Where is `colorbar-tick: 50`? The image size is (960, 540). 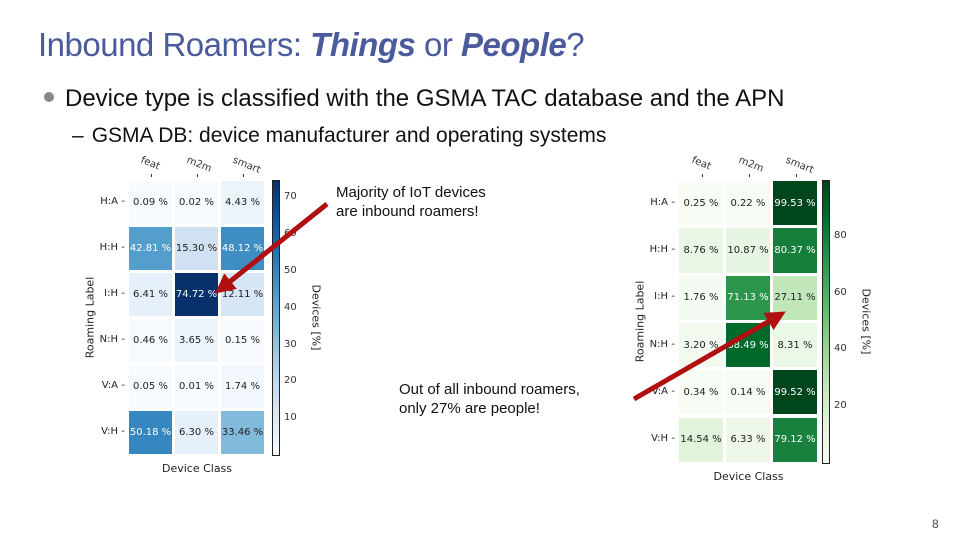 colorbar-tick: 50 is located at coordinates (290, 270).